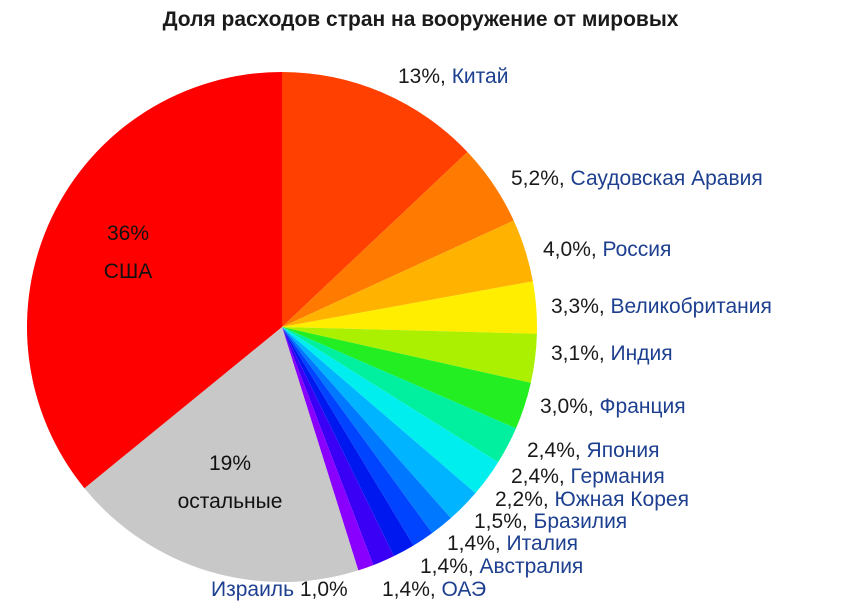 Image resolution: width=841 pixels, height=616 pixels. I want to click on slice-label-франция: 3,0%, Франция, so click(613, 406).